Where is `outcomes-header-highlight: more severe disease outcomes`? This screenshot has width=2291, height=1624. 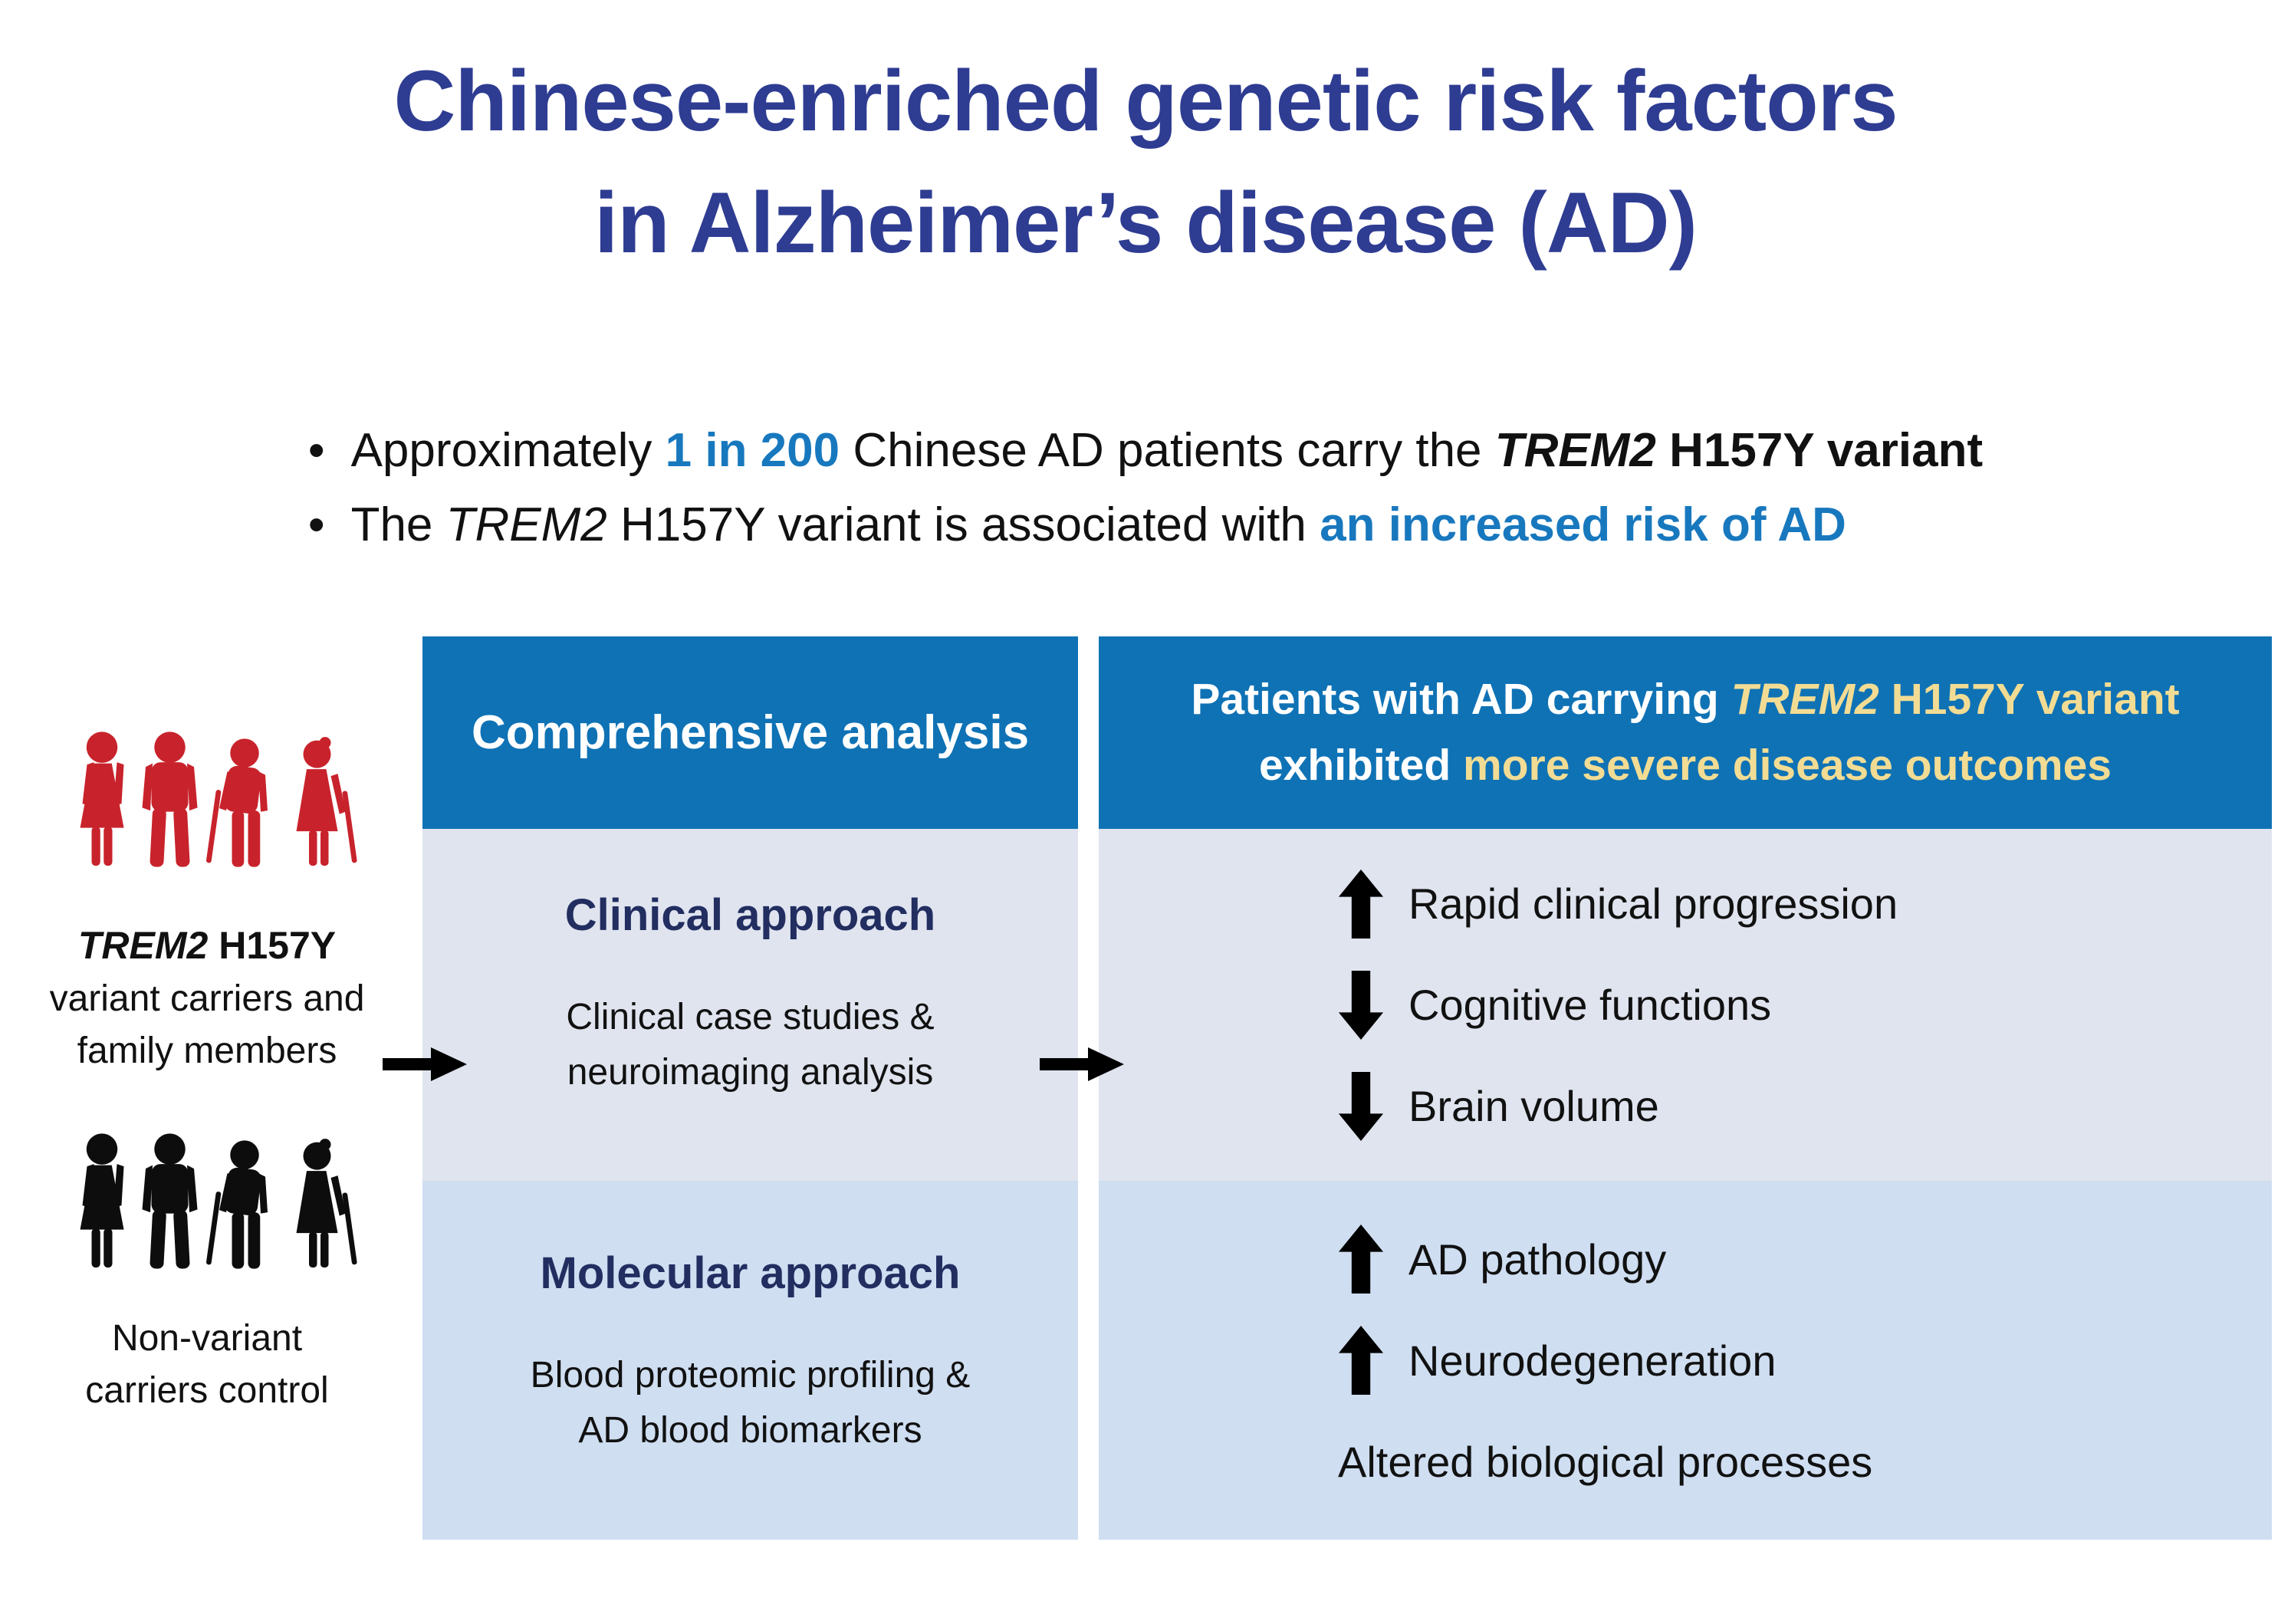
outcomes-header-highlight: more severe disease outcomes is located at coordinates (1787, 765).